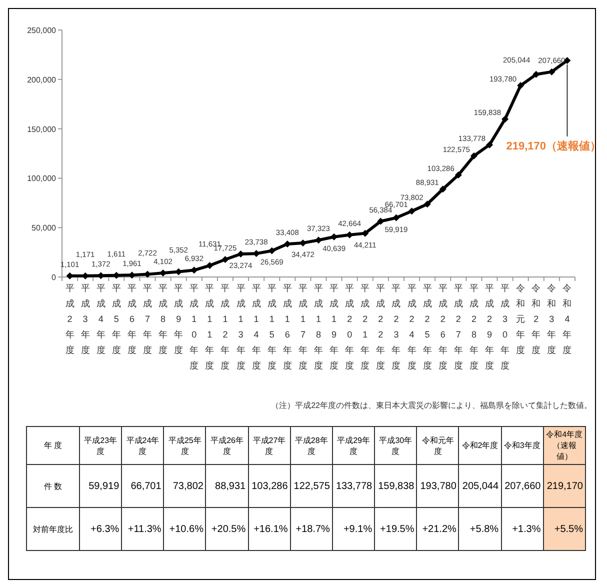 The width and height of the screenshot is (607, 588). I want to click on x-tick-label: 平成26年度, so click(443, 326).